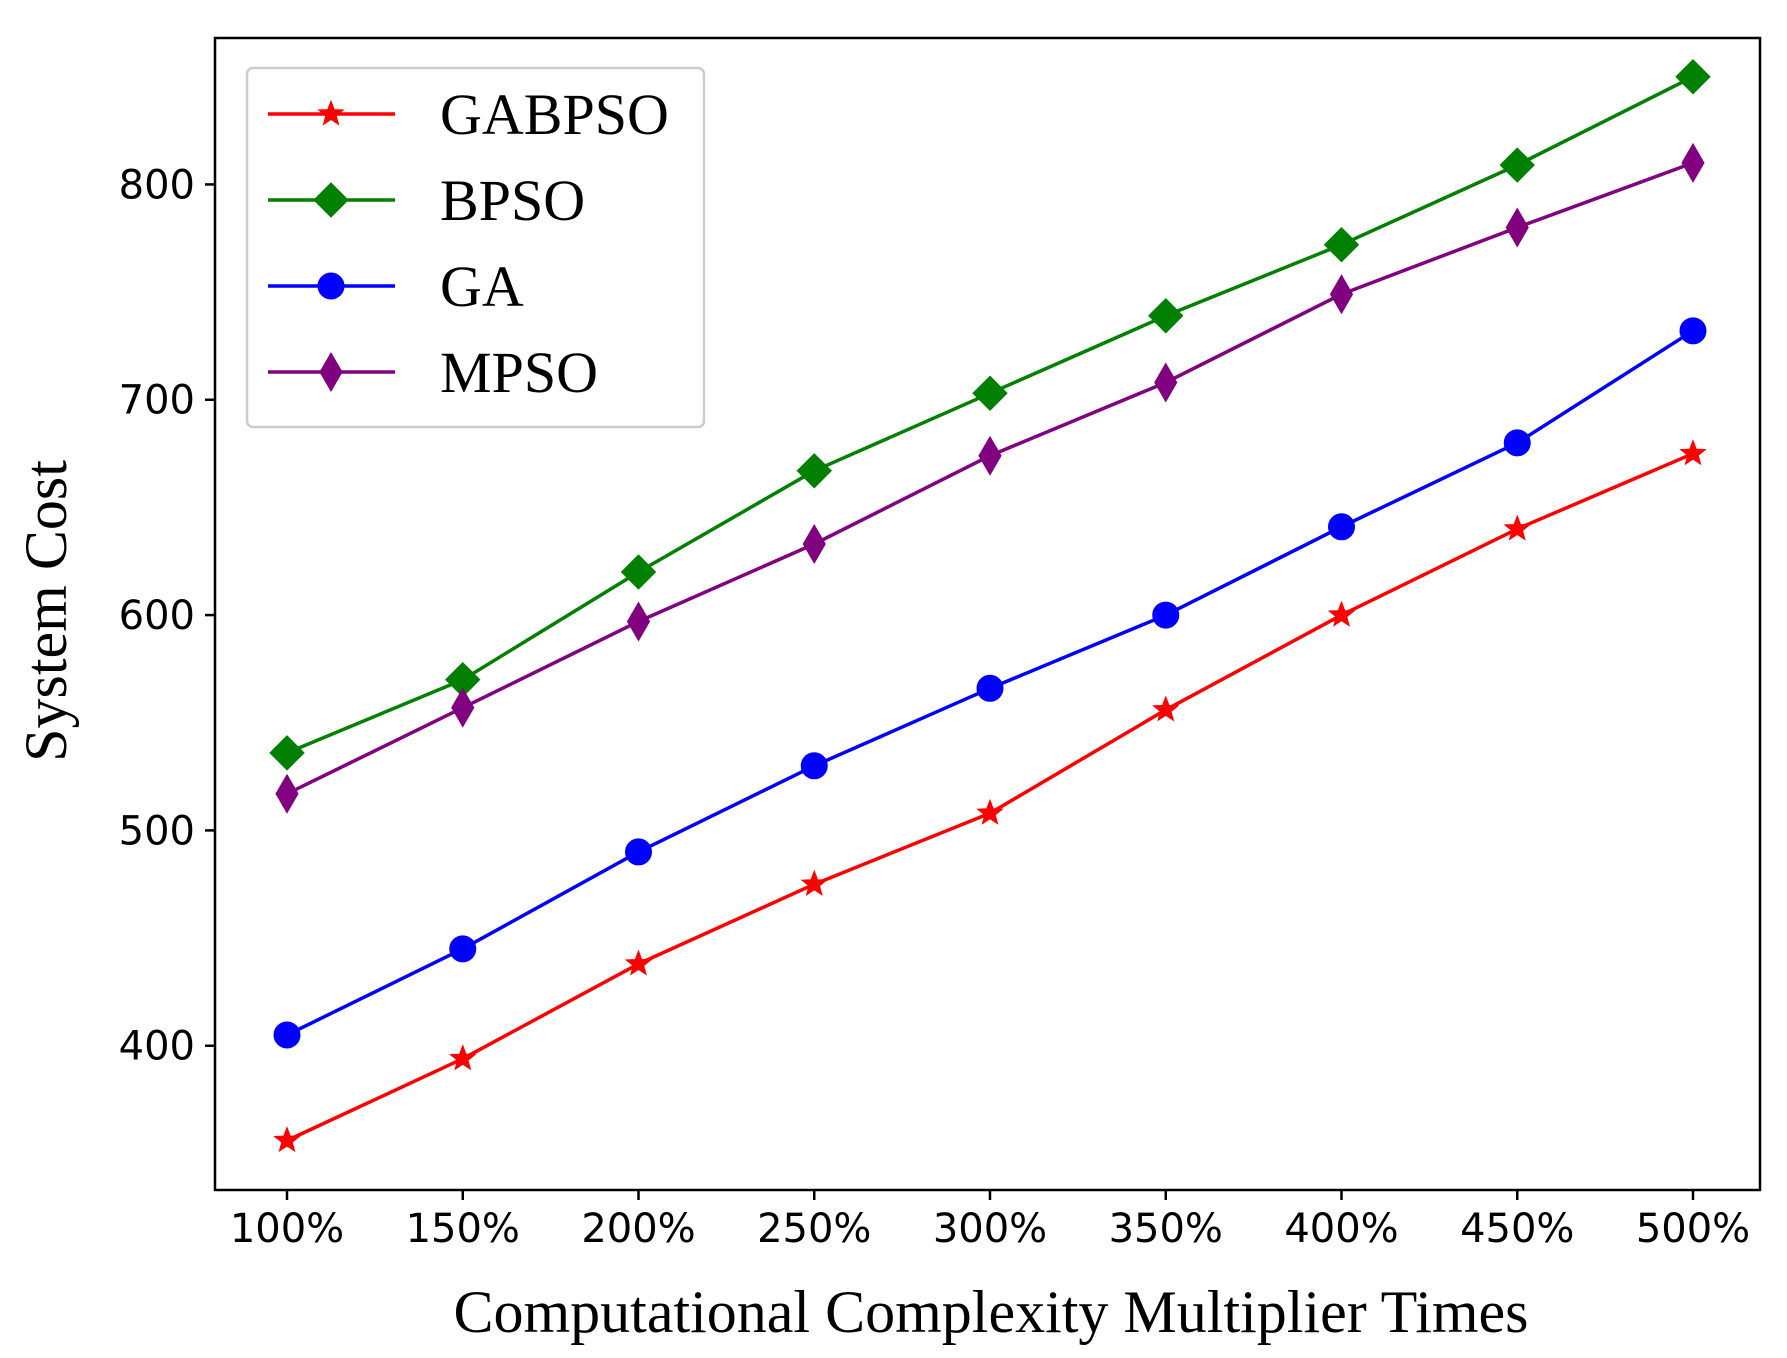  What do you see at coordinates (519, 372) in the screenshot?
I see `legend-label: MPSO` at bounding box center [519, 372].